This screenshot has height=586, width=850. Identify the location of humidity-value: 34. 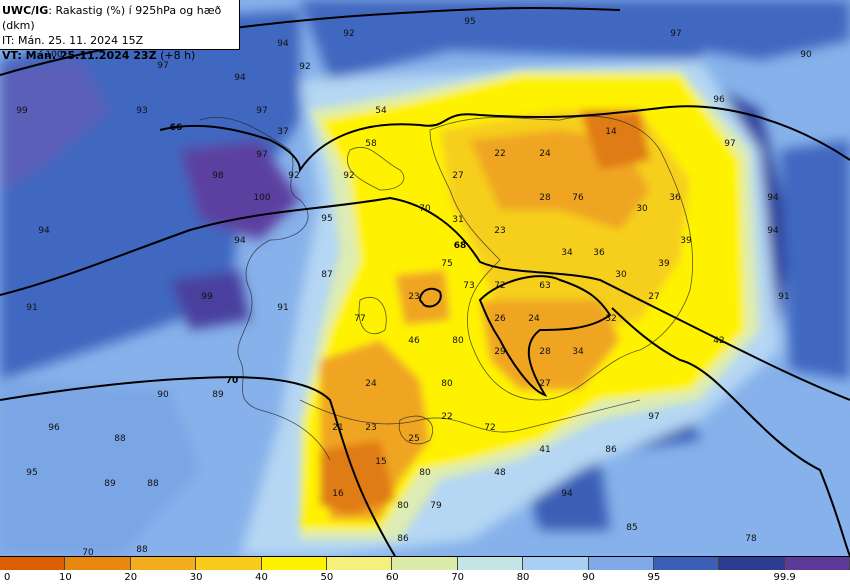
(567, 253).